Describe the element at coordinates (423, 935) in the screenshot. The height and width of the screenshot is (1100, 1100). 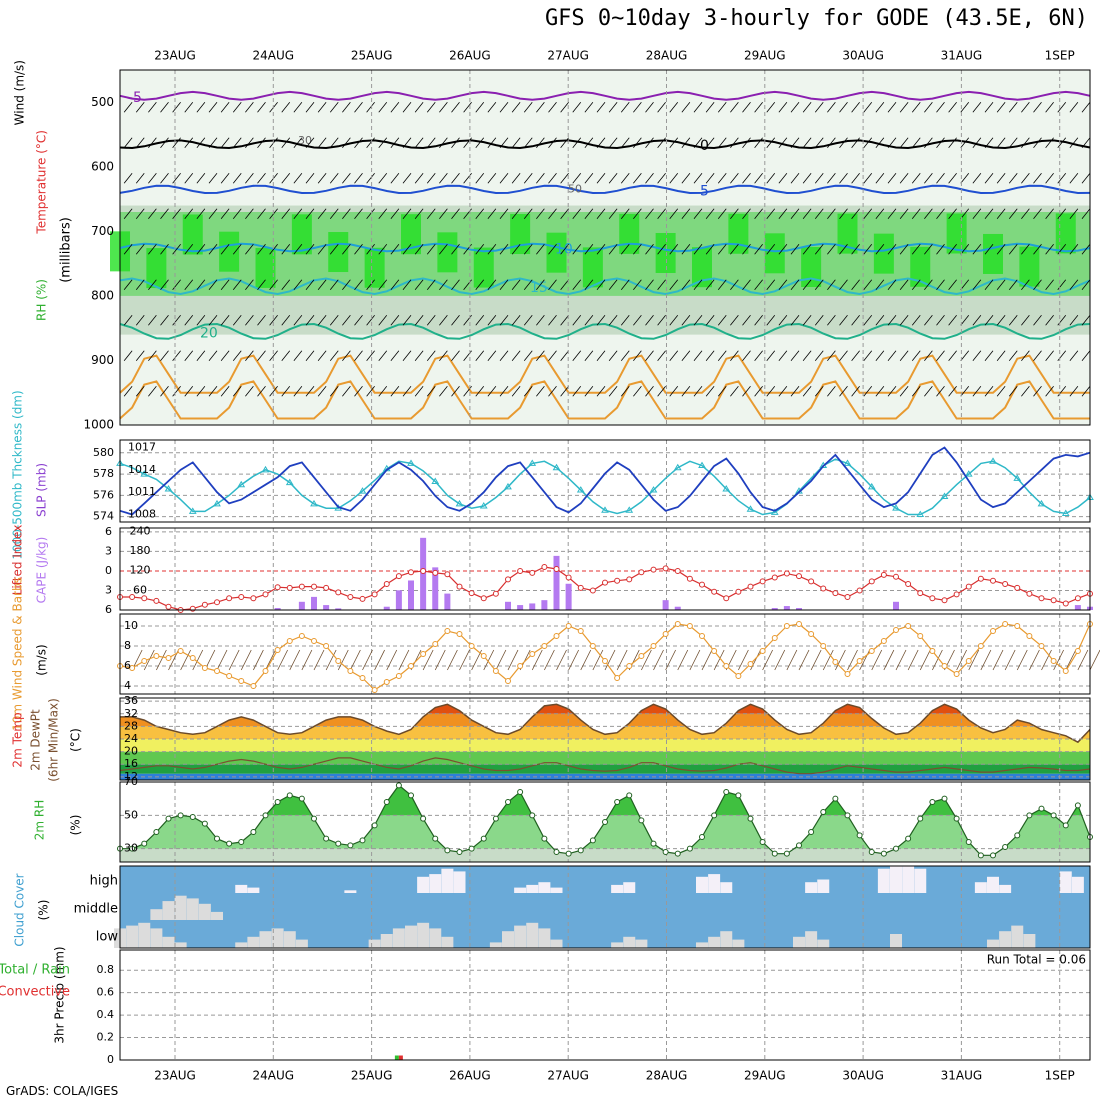
I see `cloud-bar-low` at that location.